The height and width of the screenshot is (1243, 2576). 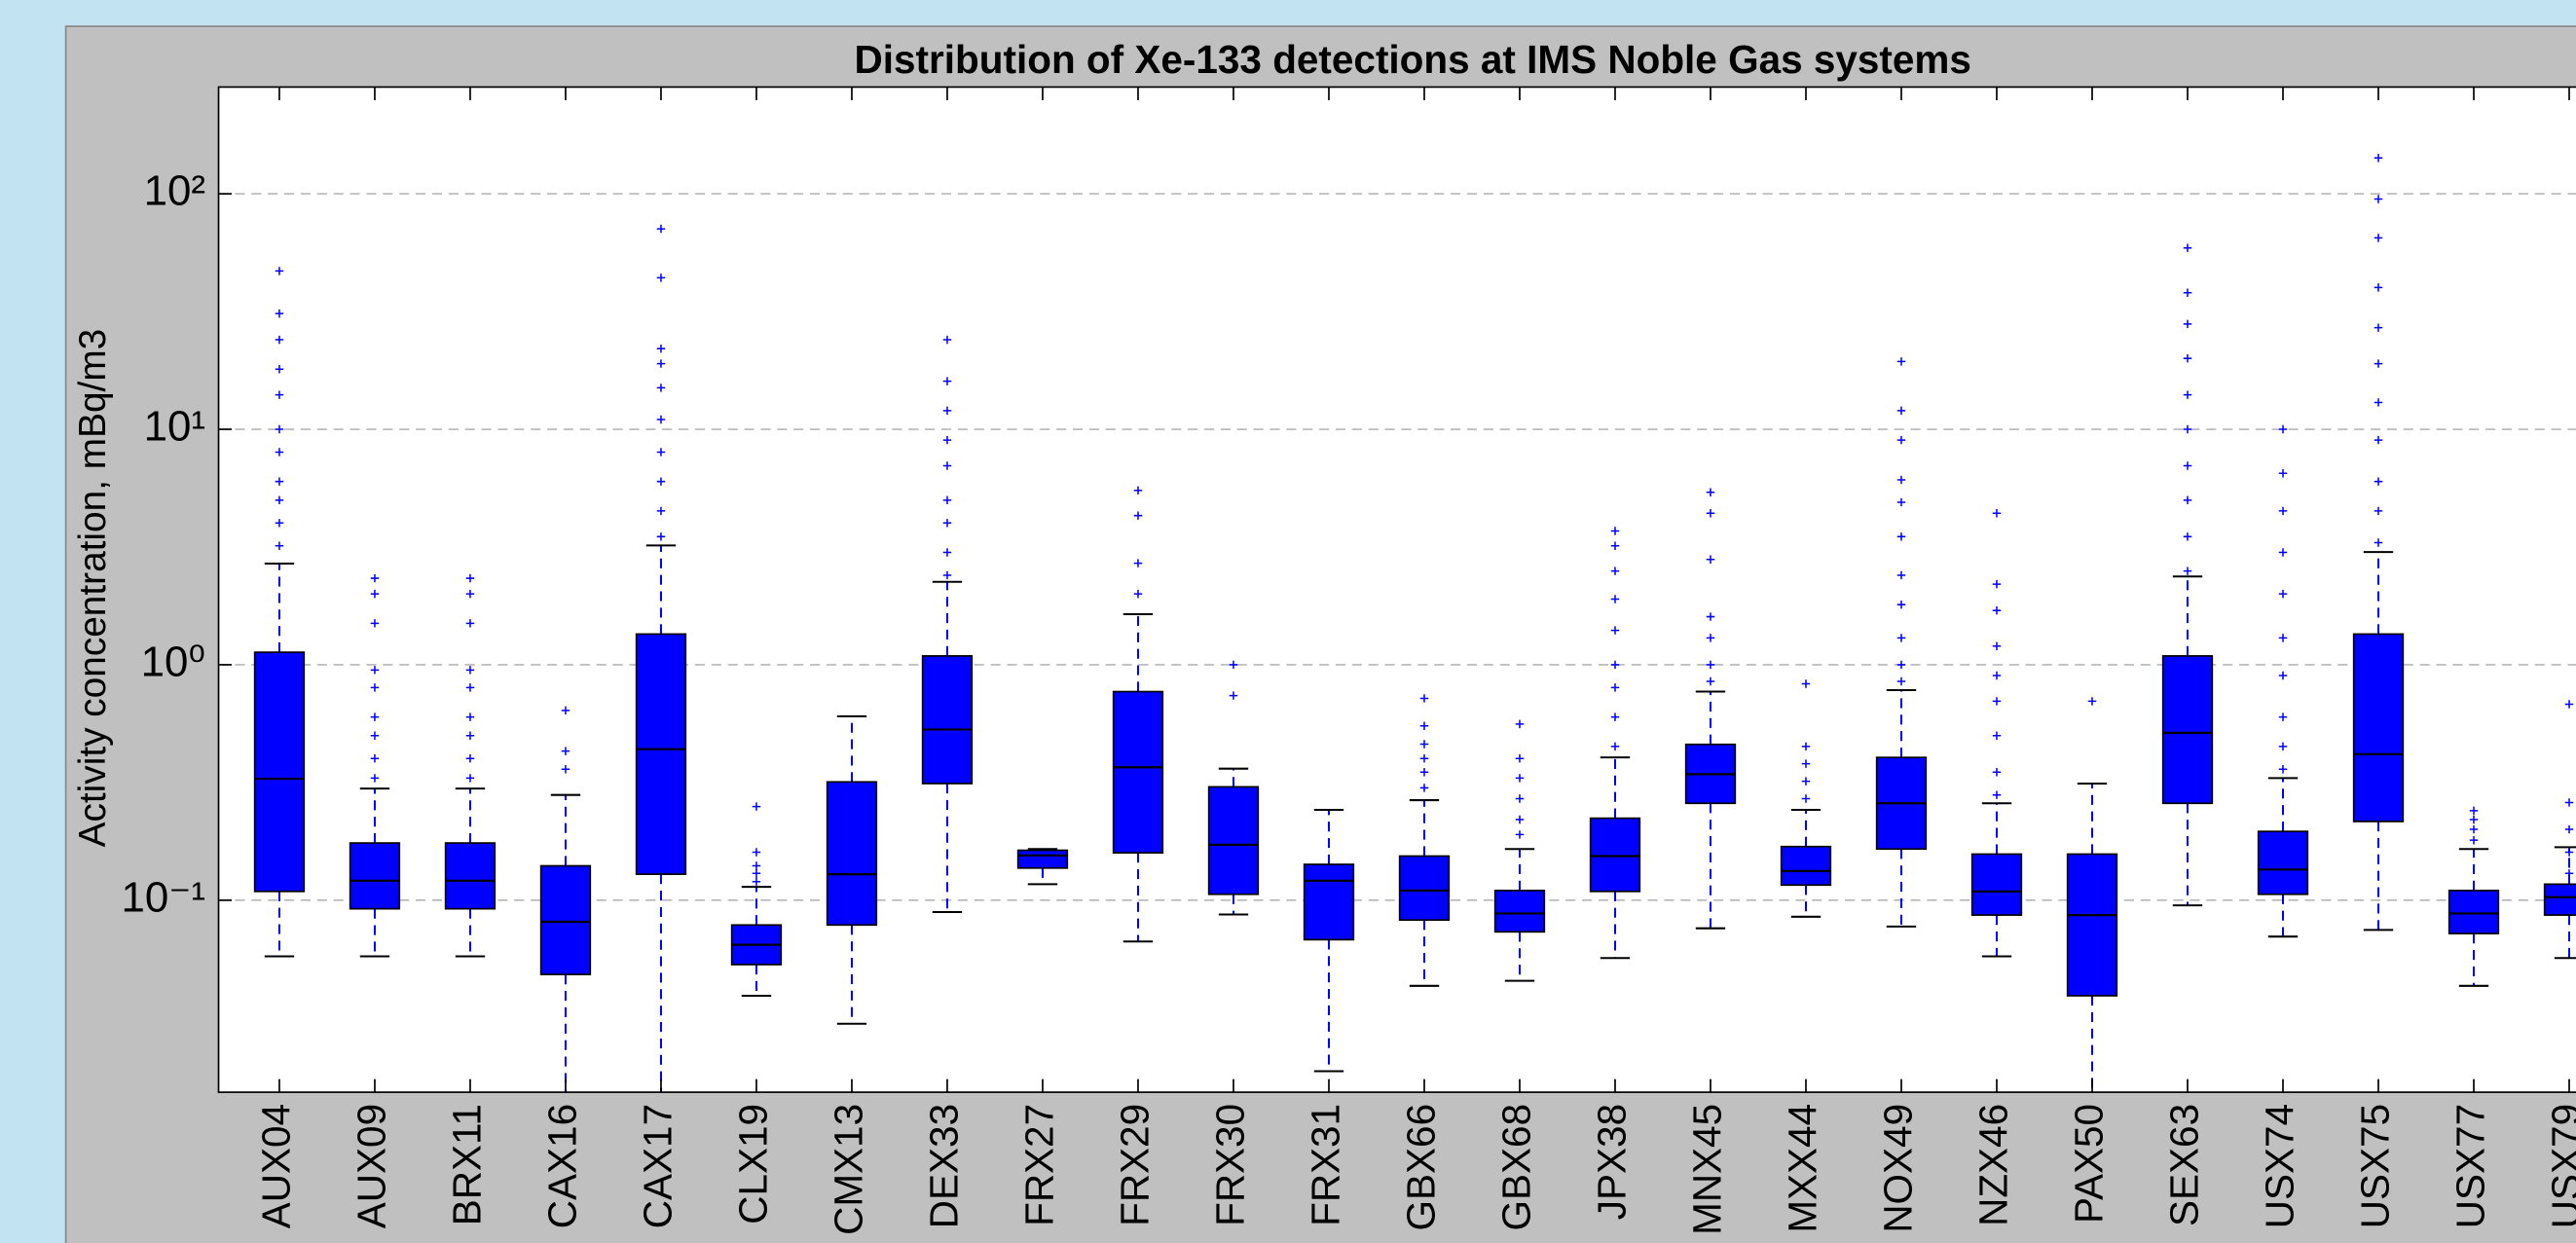 What do you see at coordinates (174, 191) in the screenshot?
I see `y-tick-label: 10²` at bounding box center [174, 191].